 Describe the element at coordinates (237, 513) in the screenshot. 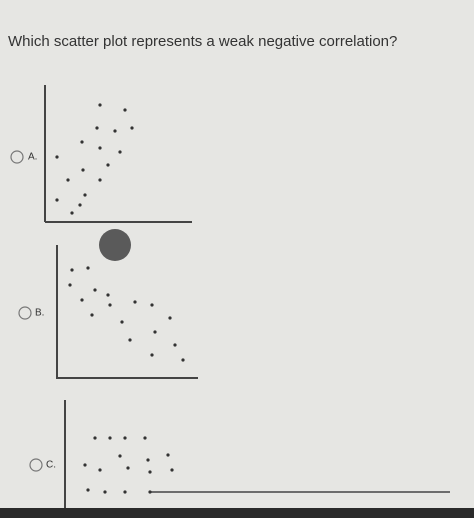

I see `bottom-bar` at that location.